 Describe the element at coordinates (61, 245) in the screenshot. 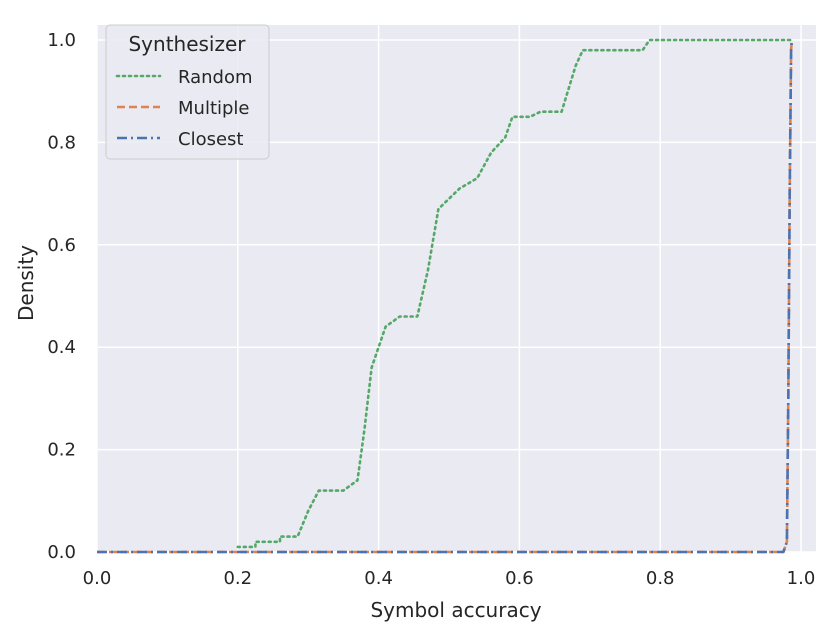

I see `y-tick-label: 0.6` at that location.